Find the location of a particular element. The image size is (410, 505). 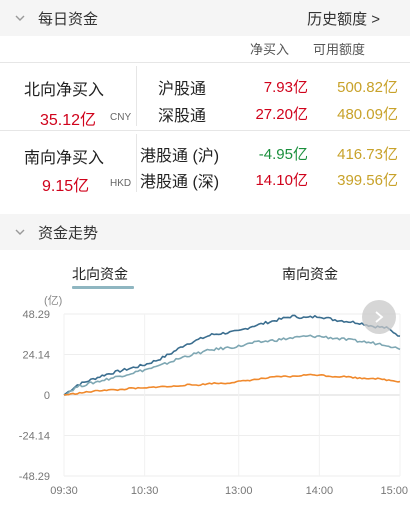

trend-header: 资金走势 is located at coordinates (205, 232).